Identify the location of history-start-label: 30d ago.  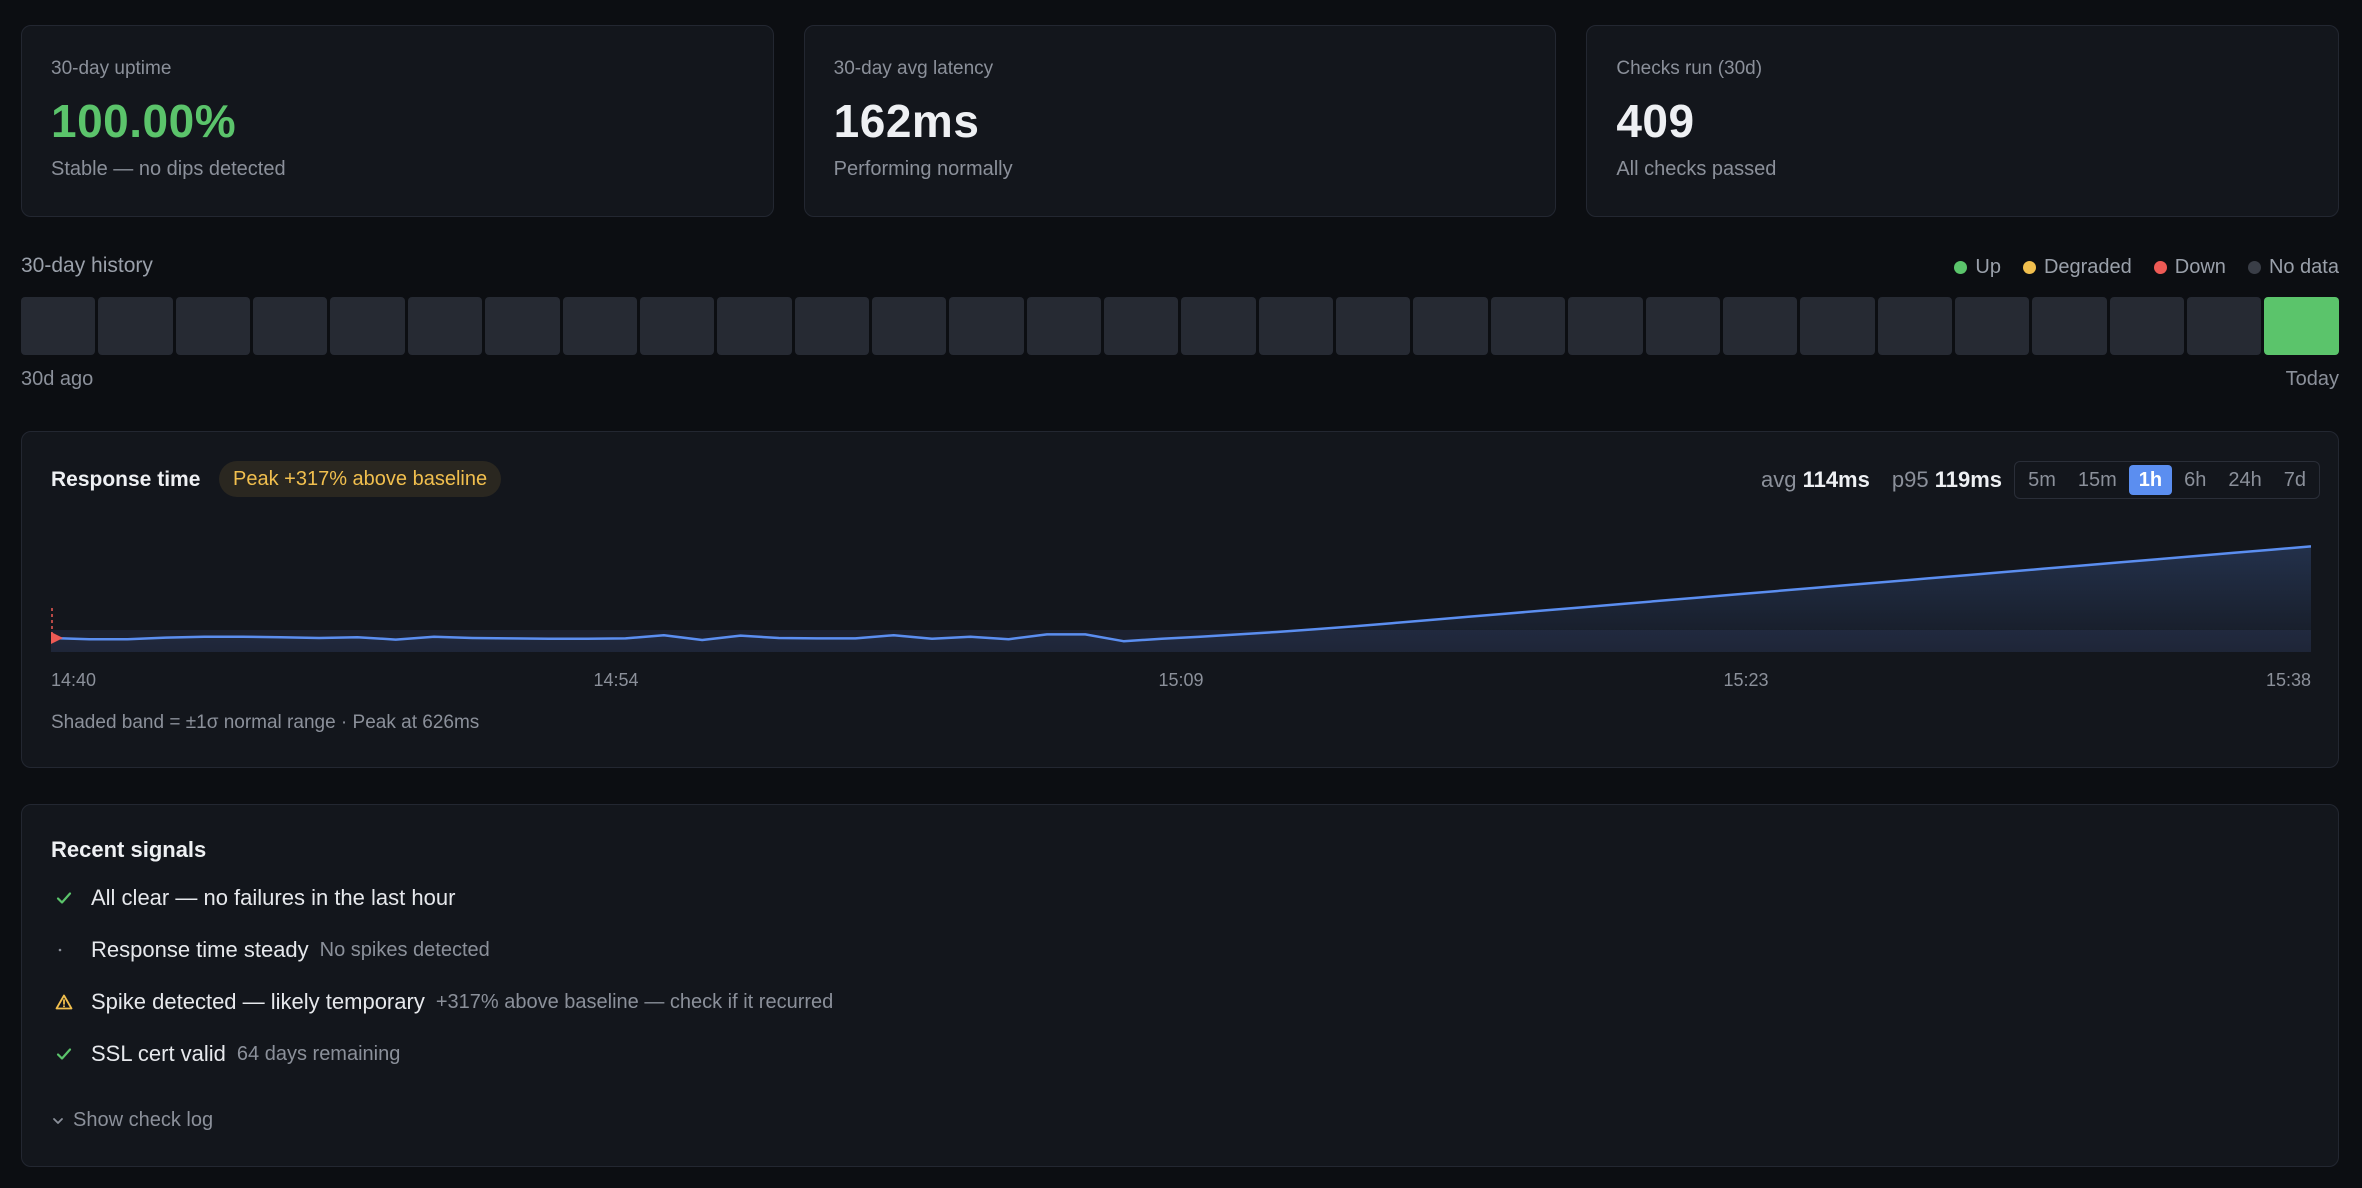
(57, 379).